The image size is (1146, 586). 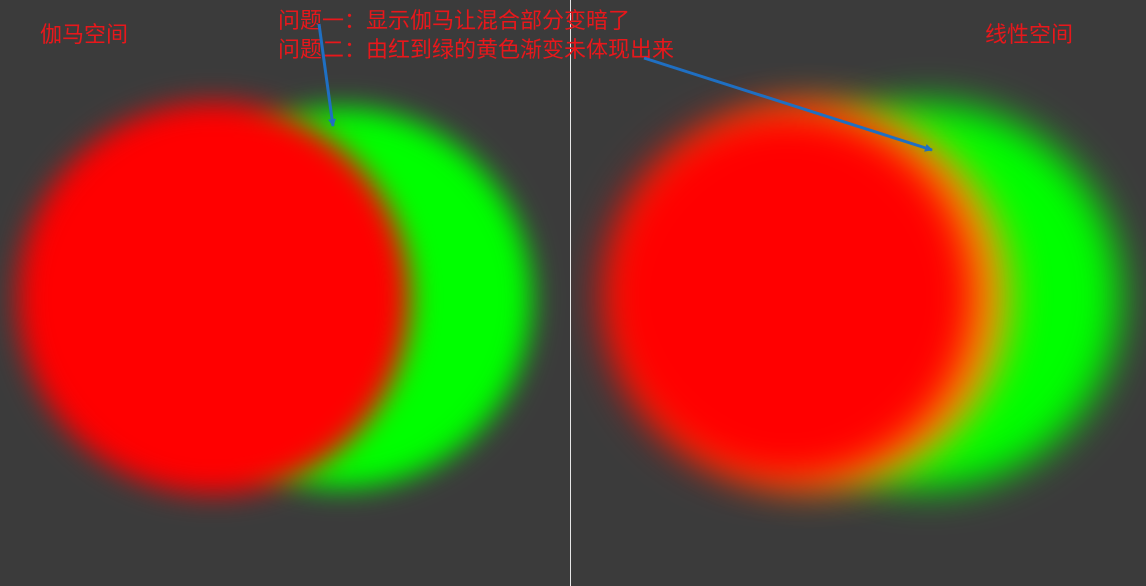 I want to click on panel-divider, so click(x=570, y=293).